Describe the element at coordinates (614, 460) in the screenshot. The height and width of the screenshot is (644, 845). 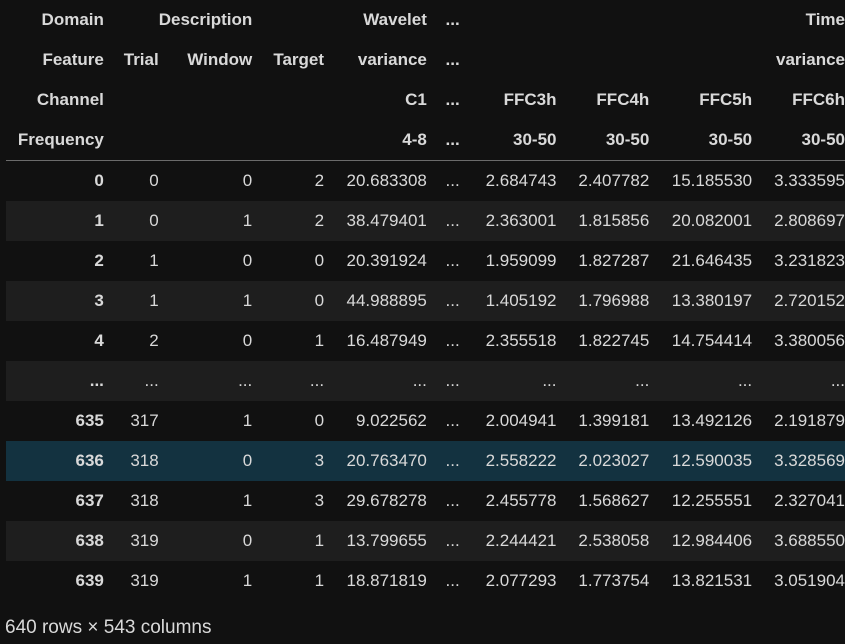
I see `table-cell: 2.023027` at that location.